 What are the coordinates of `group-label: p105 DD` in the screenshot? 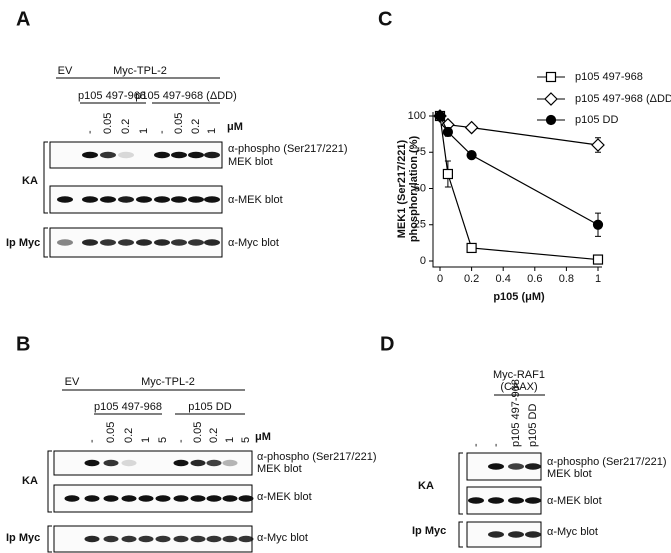 It's located at (209, 407).